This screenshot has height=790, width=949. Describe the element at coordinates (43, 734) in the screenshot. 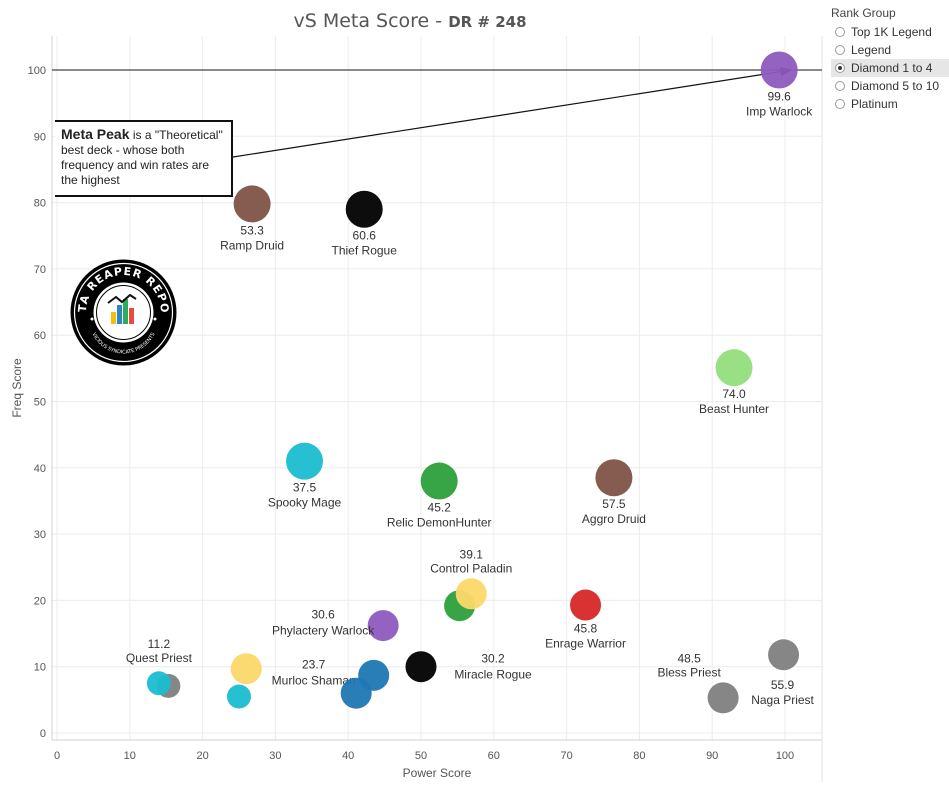

I see `y-tick-label: 0` at that location.